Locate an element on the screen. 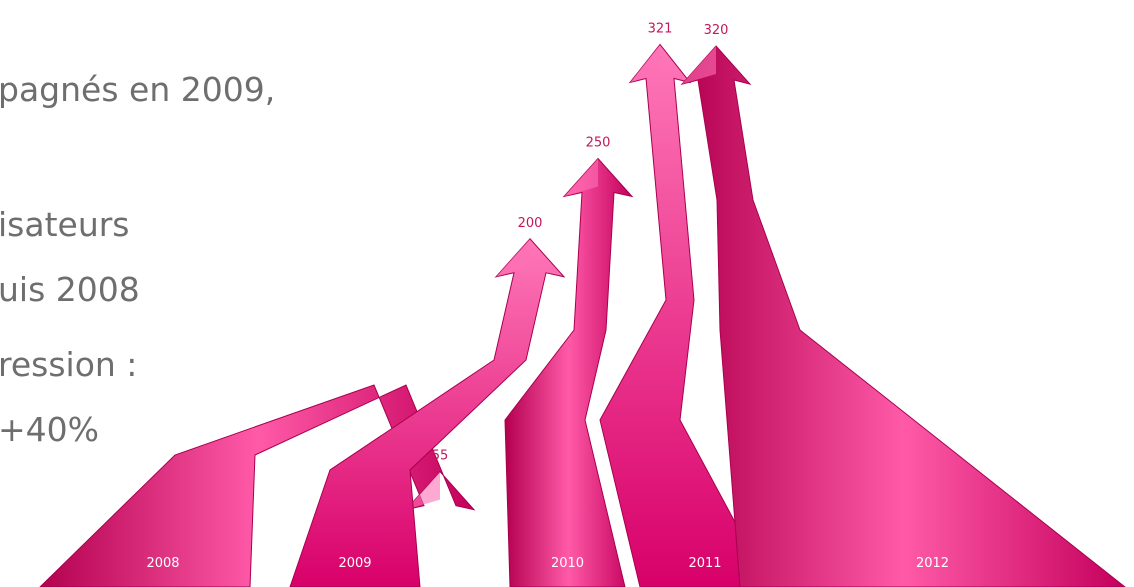 The image size is (1134, 587). arrow-head-highlight-2010 is located at coordinates (581, 177).